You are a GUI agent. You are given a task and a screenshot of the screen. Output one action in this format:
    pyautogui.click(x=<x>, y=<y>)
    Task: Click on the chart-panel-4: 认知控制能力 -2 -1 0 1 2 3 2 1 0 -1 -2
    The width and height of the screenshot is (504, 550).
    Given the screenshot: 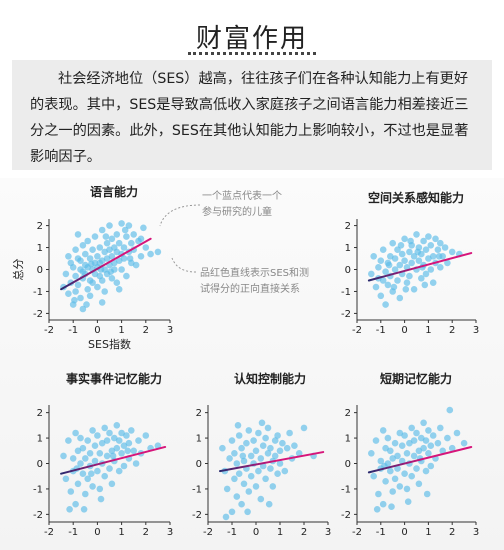 What is the action you would take?
    pyautogui.click(x=261, y=454)
    